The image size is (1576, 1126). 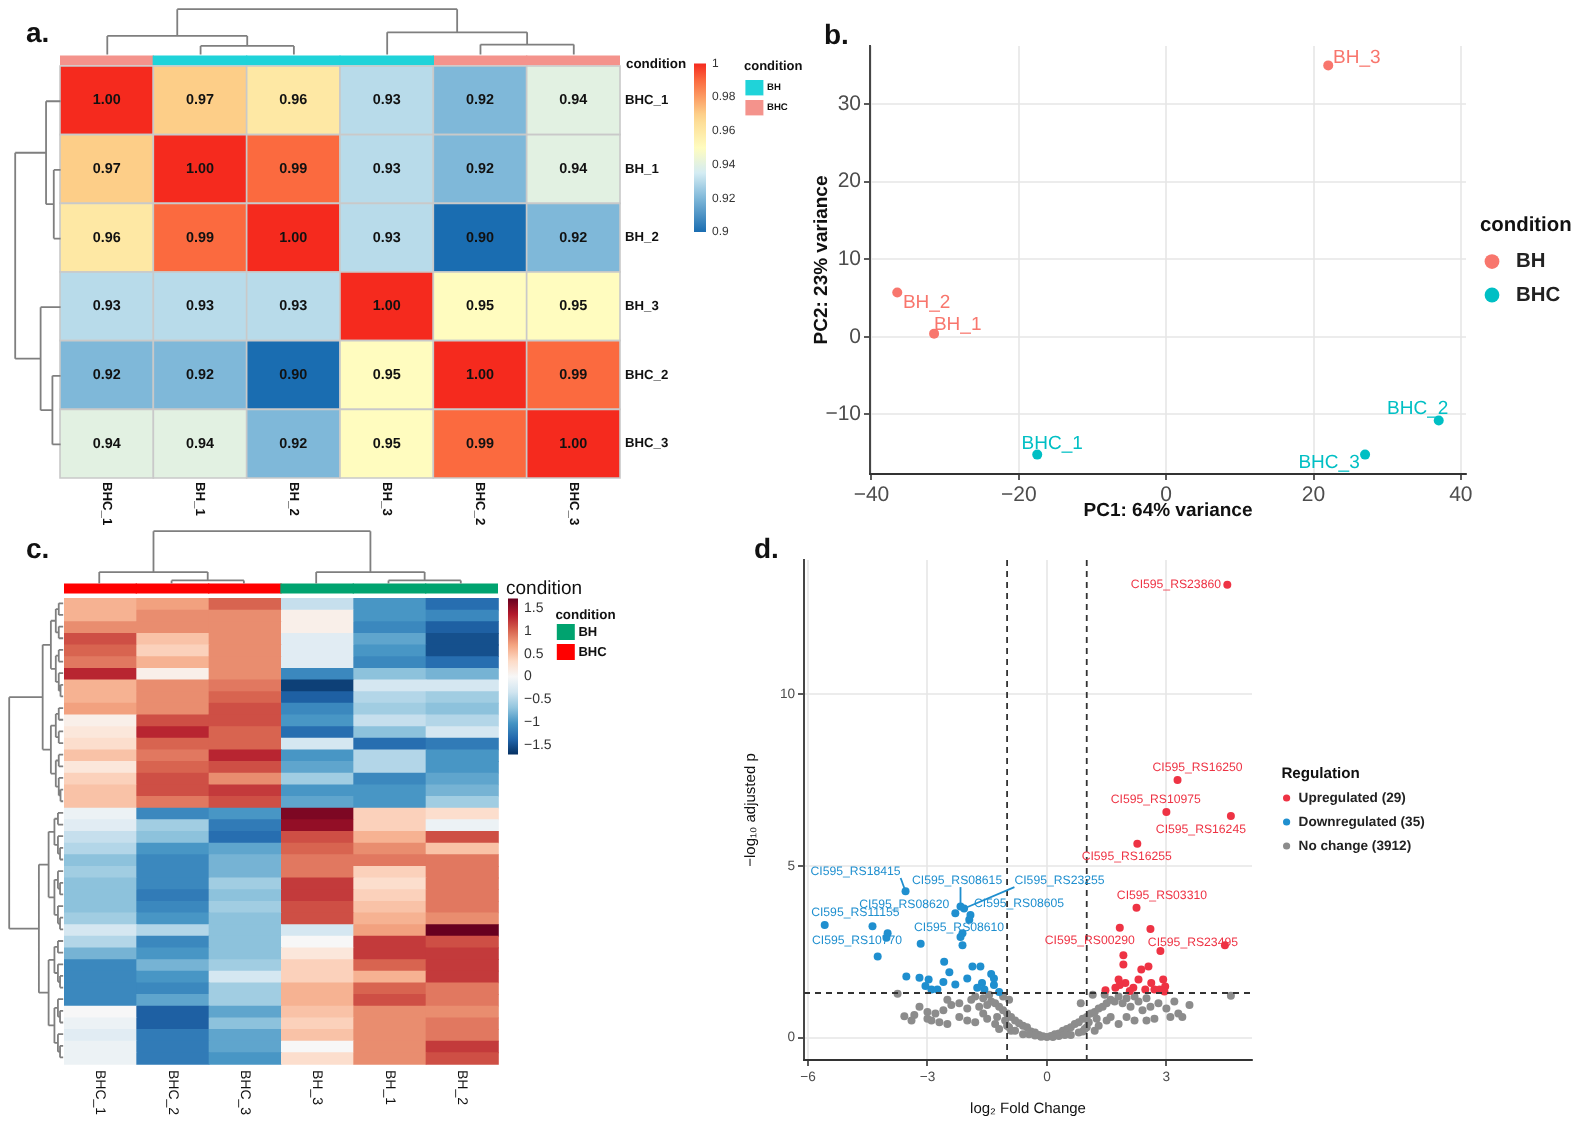 What do you see at coordinates (957, 325) in the screenshot?
I see `annotation: BH_1` at bounding box center [957, 325].